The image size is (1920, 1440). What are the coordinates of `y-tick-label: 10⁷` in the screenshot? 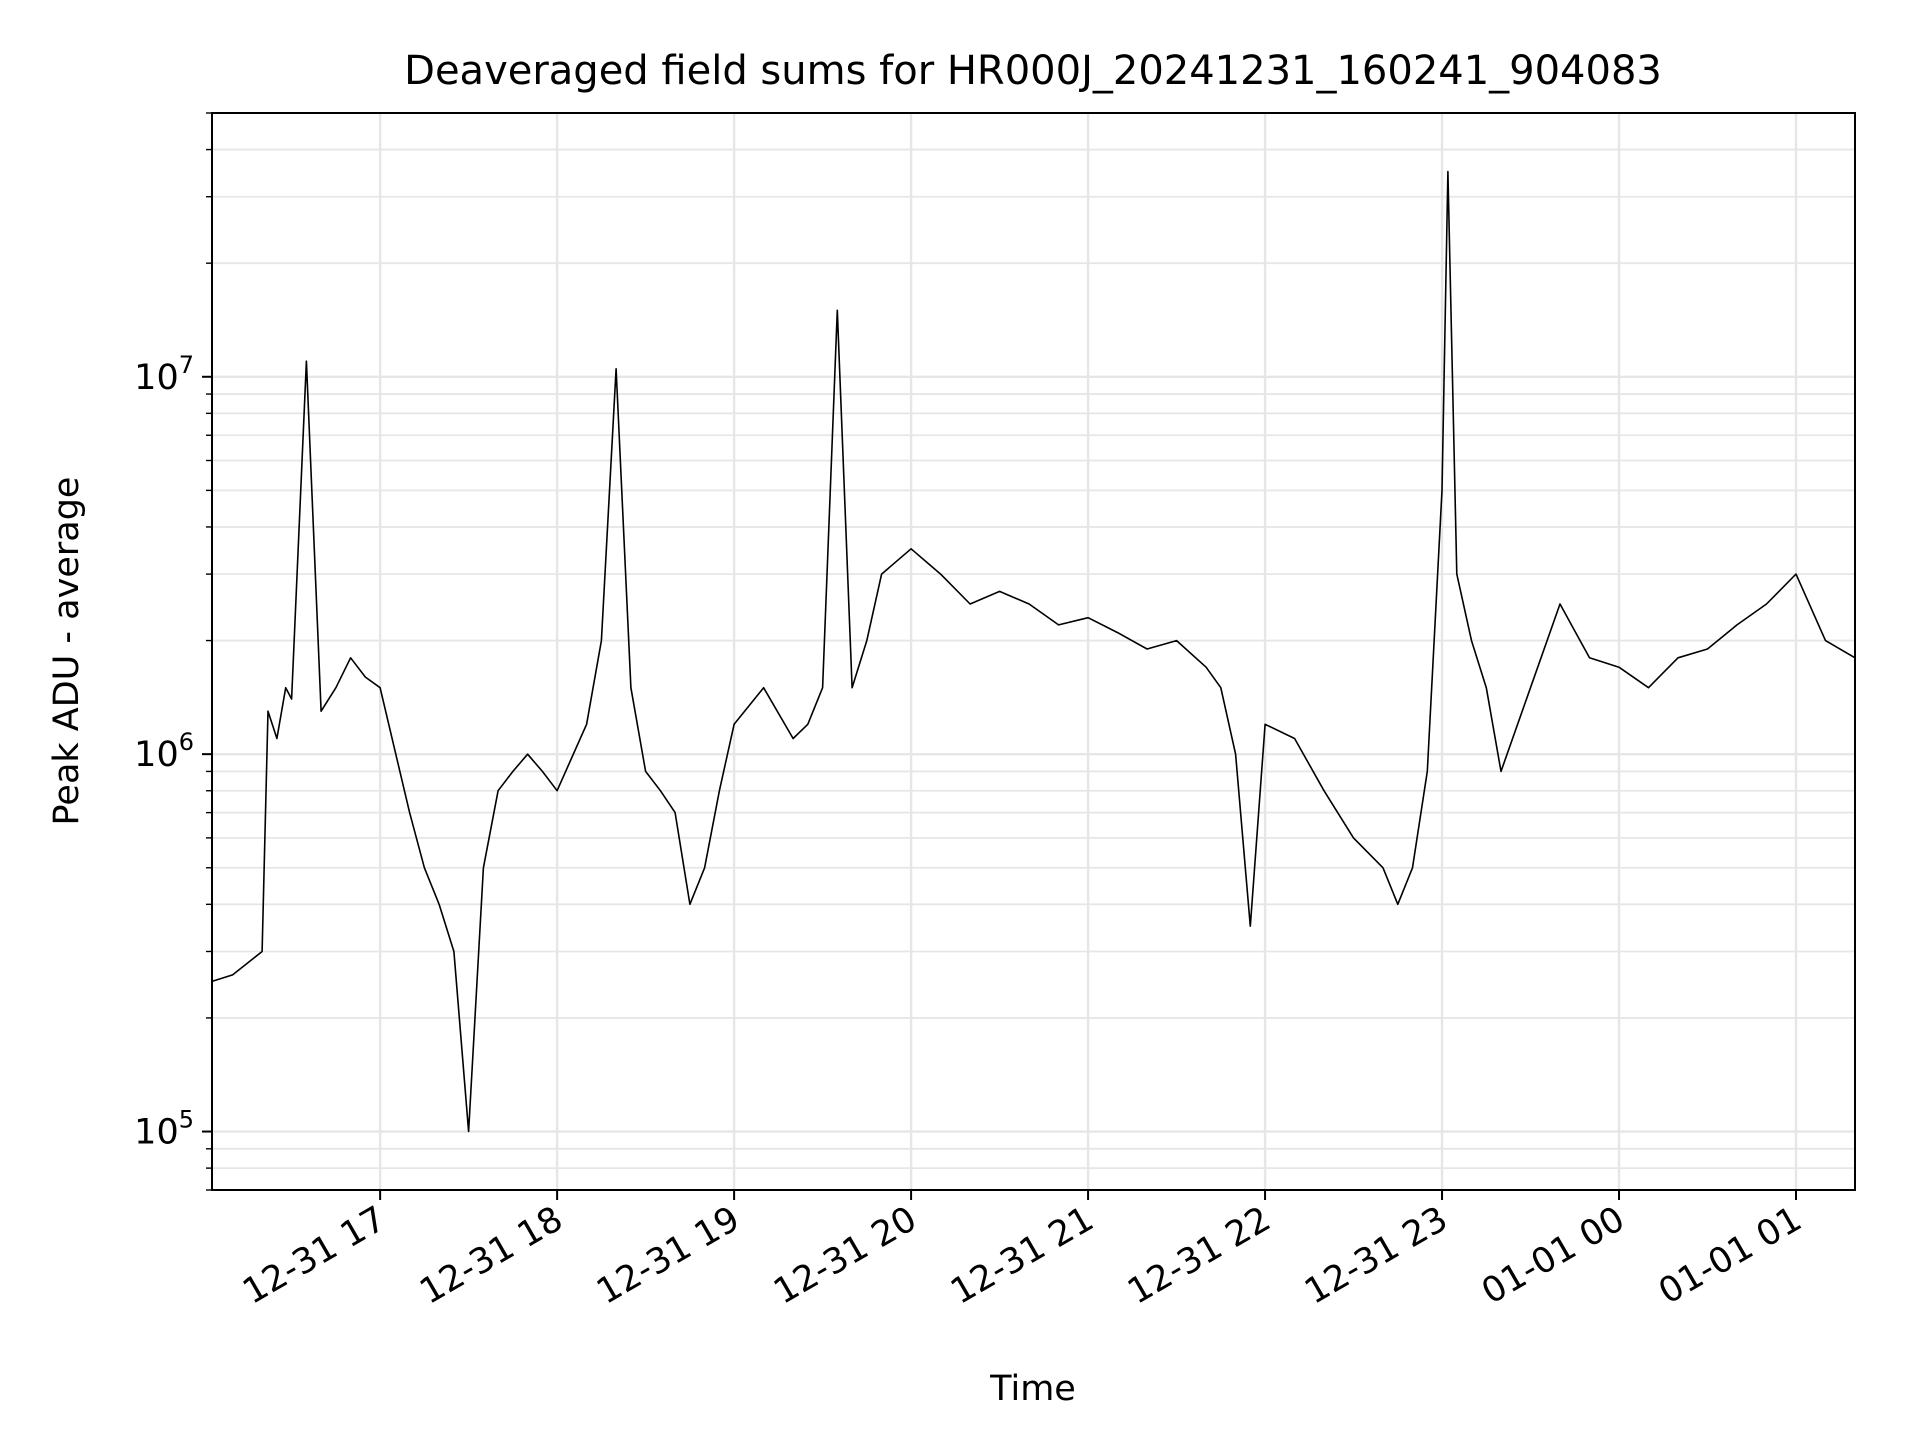 It's located at (164, 374).